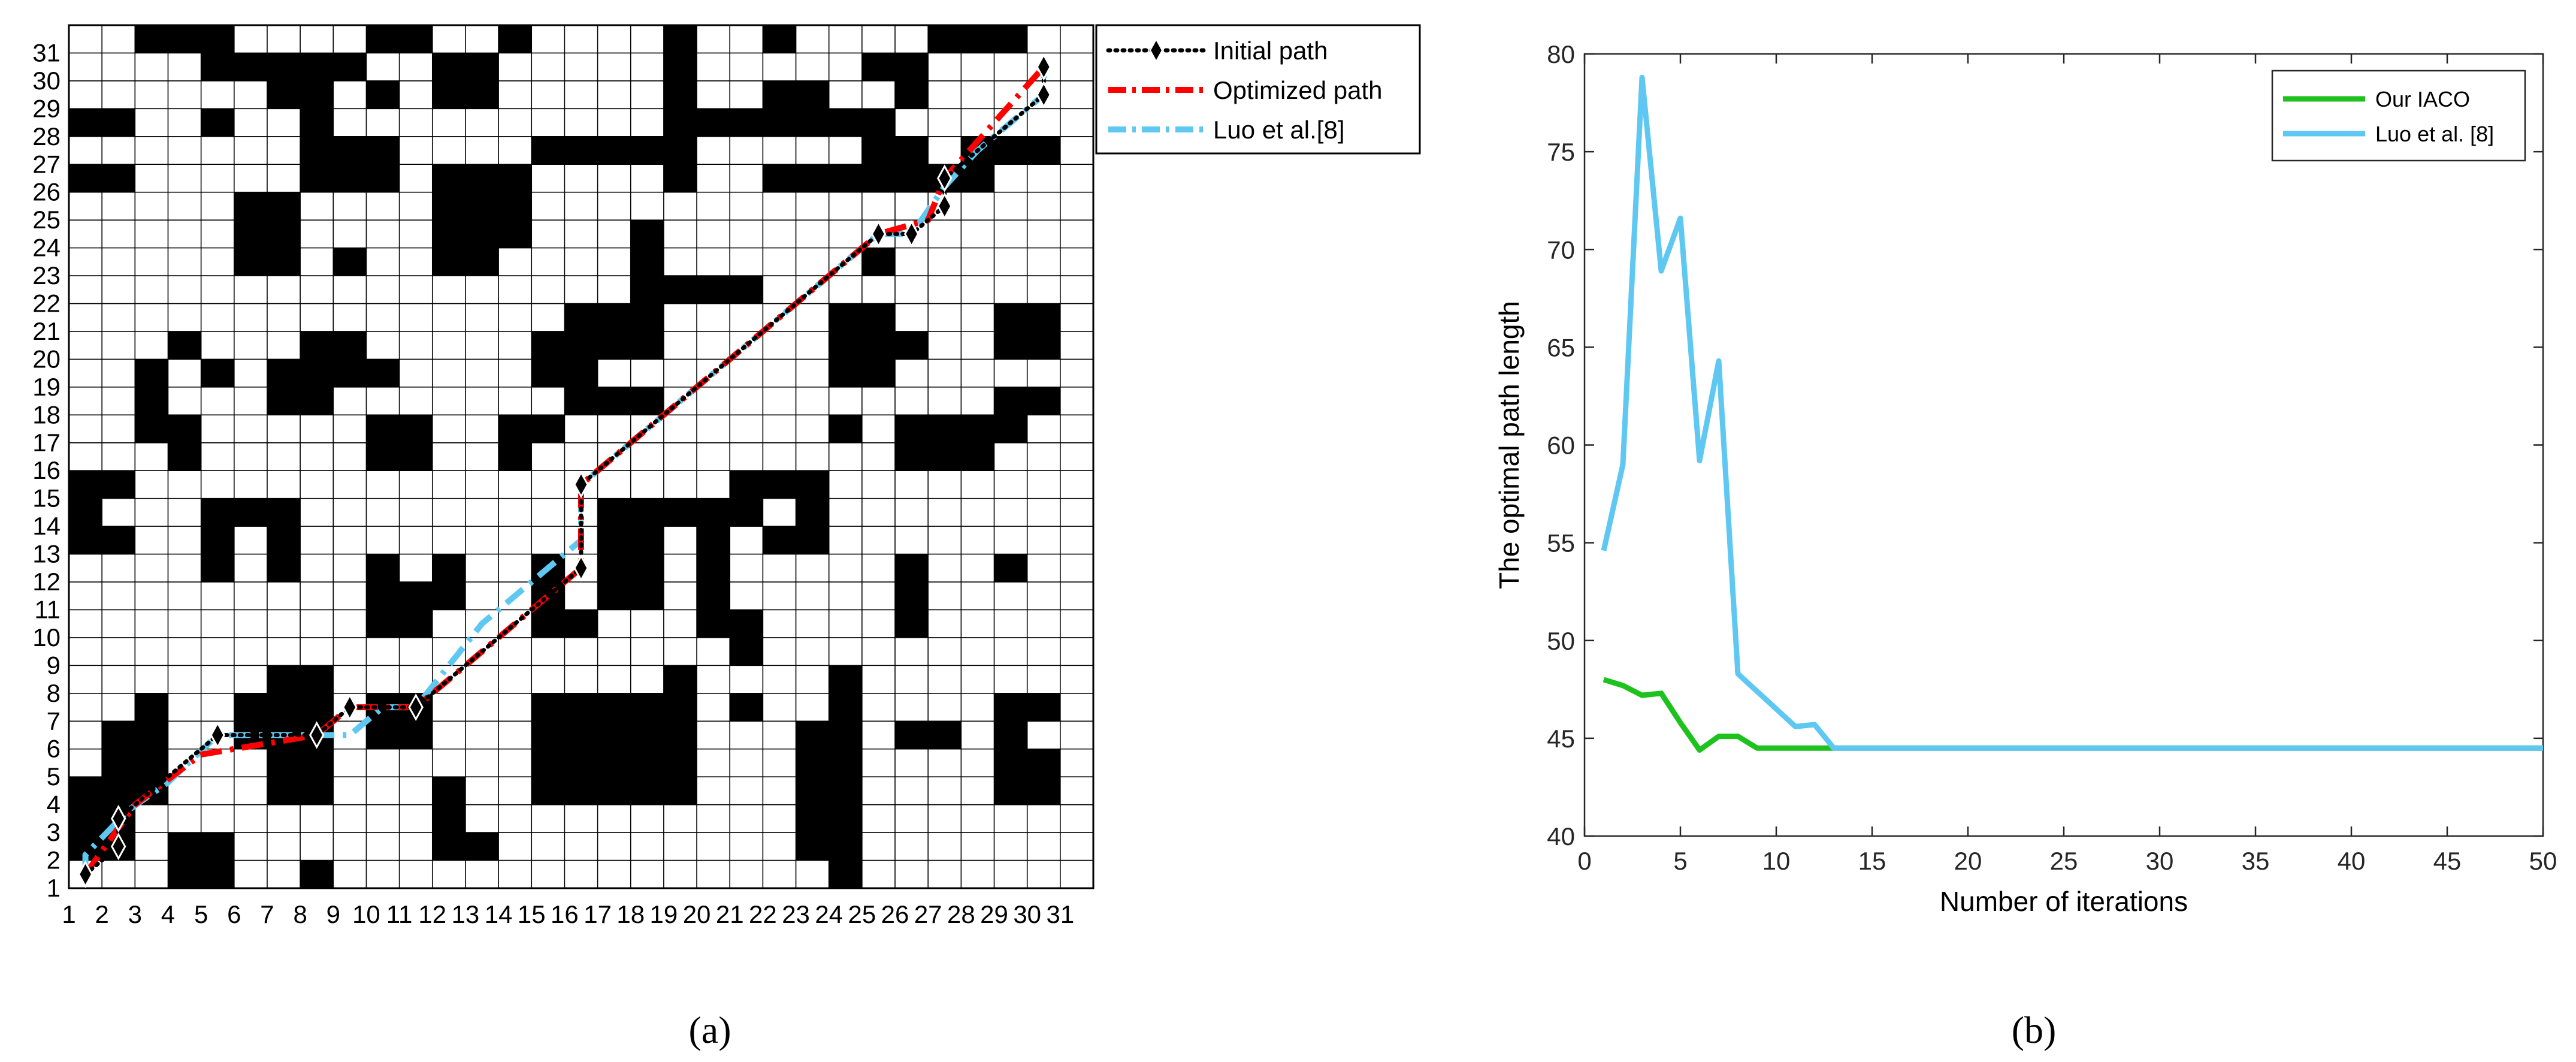 This screenshot has width=2576, height=1062. I want to click on x-tick-label: 14, so click(499, 914).